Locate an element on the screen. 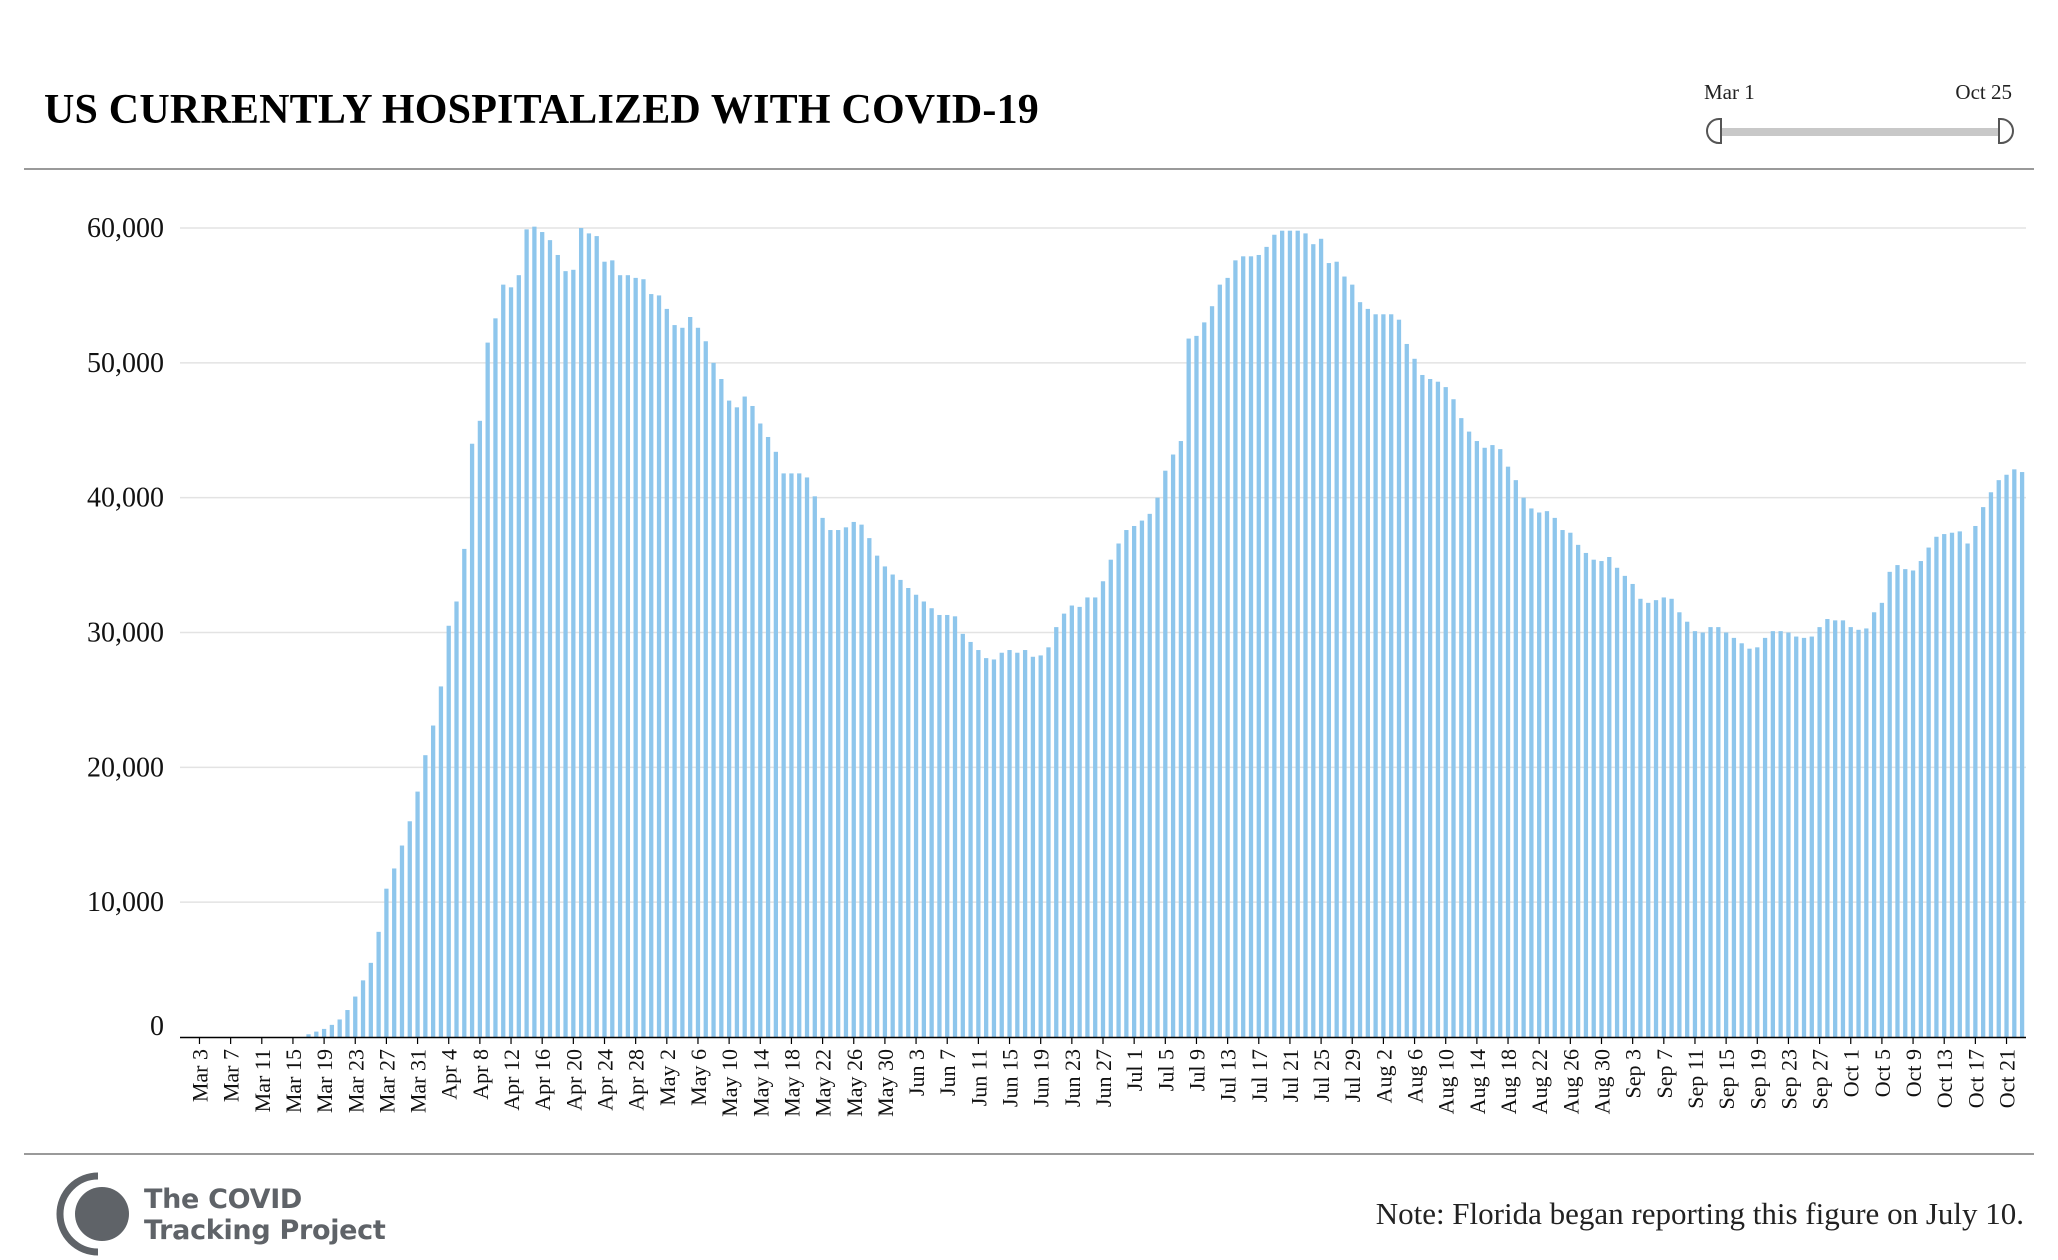 The width and height of the screenshot is (2058, 1260). footer-divider is located at coordinates (1029, 1154).